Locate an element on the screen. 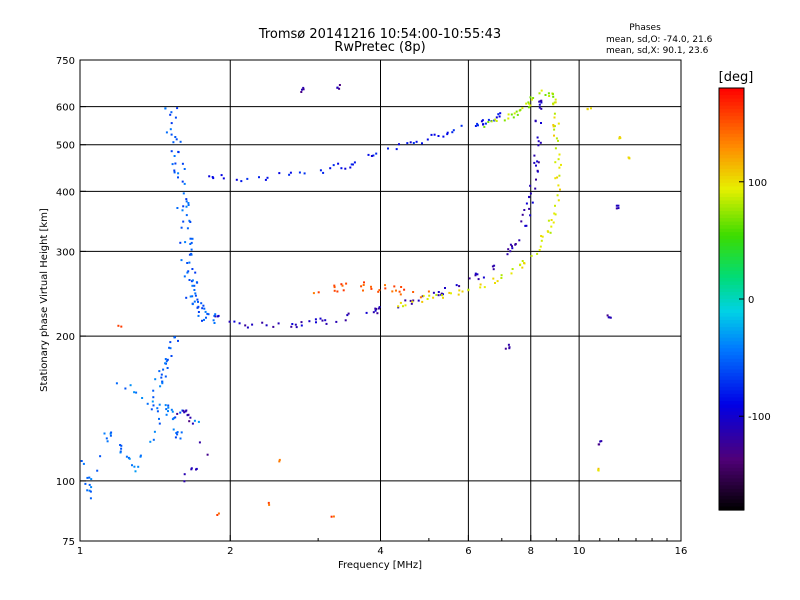 The width and height of the screenshot is (800, 600). colorbar-tick-label: 0 is located at coordinates (751, 300).